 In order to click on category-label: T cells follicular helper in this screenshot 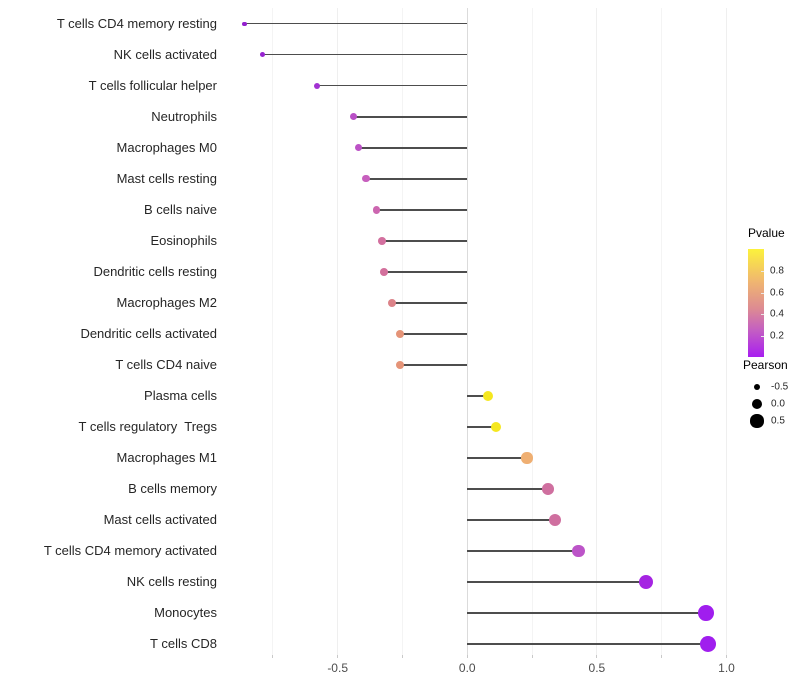, I will do `click(152, 85)`.